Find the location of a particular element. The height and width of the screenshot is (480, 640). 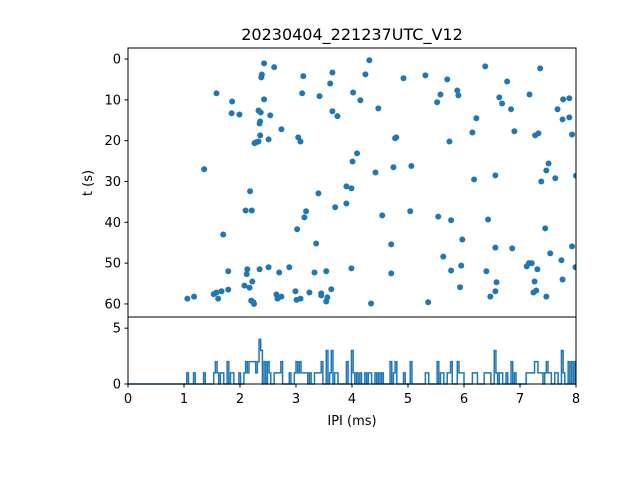

hist-y-tick-label: 0 is located at coordinates (117, 385).